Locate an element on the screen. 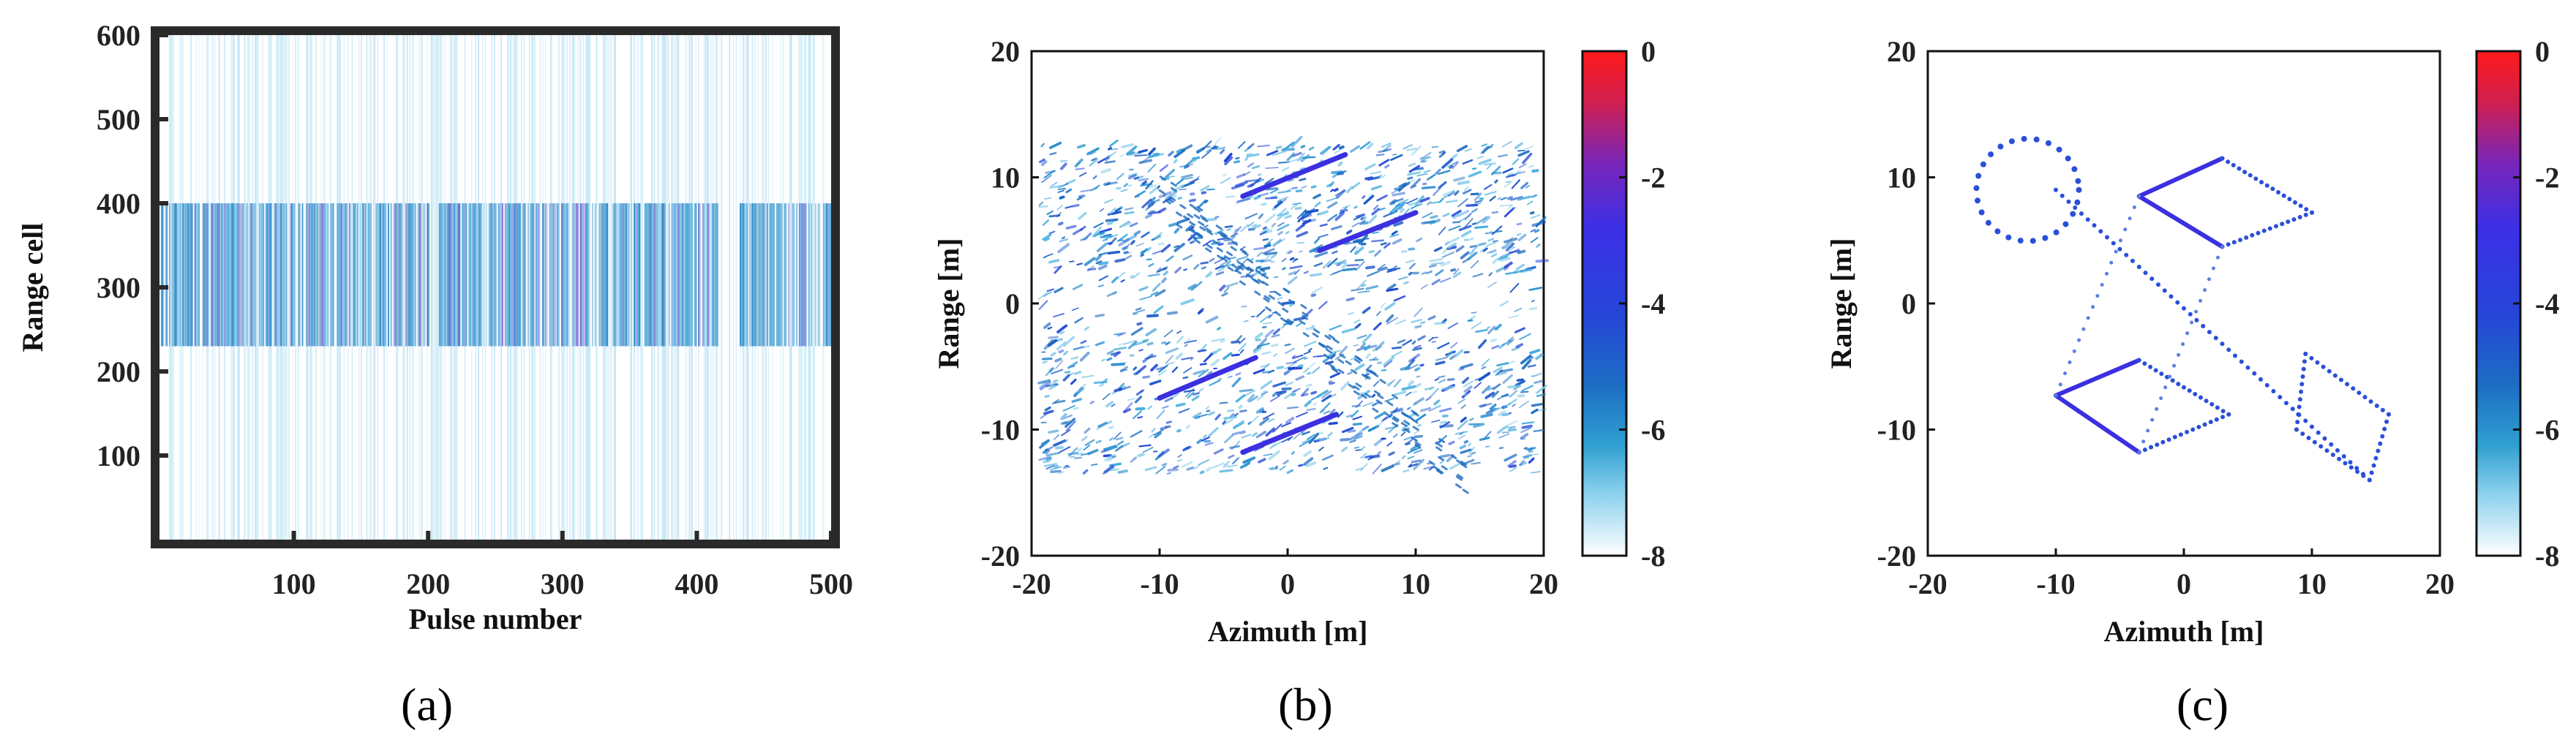 This screenshot has height=748, width=2576. panel-c-colorbar-ticks: 0-2-4-6-8 is located at coordinates (2536, 304).